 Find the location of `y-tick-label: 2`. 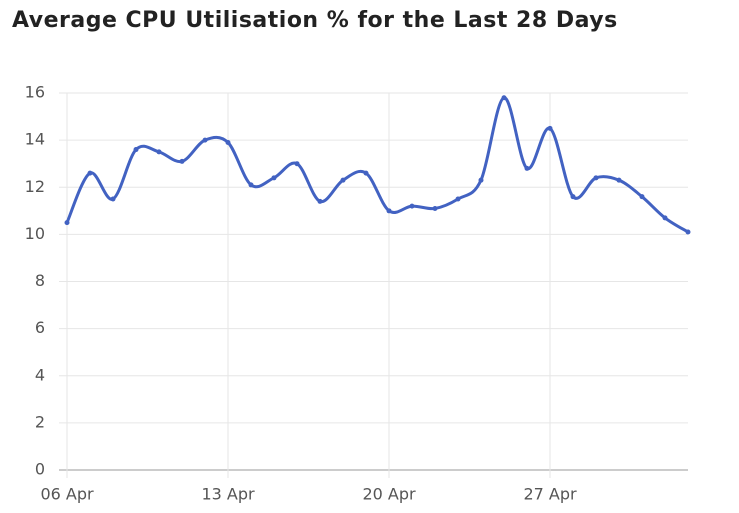

y-tick-label: 2 is located at coordinates (40, 421).